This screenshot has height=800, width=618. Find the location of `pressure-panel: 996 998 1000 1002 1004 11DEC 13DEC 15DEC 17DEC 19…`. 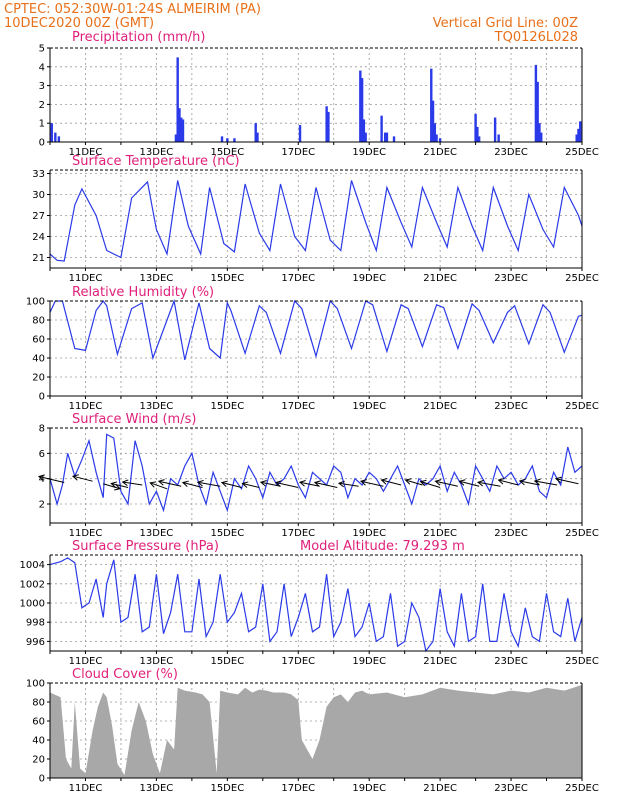

pressure-panel: 996 998 1000 1002 1004 11DEC 13DEC 15DEC 17DEC 19… is located at coordinates (309, 603).